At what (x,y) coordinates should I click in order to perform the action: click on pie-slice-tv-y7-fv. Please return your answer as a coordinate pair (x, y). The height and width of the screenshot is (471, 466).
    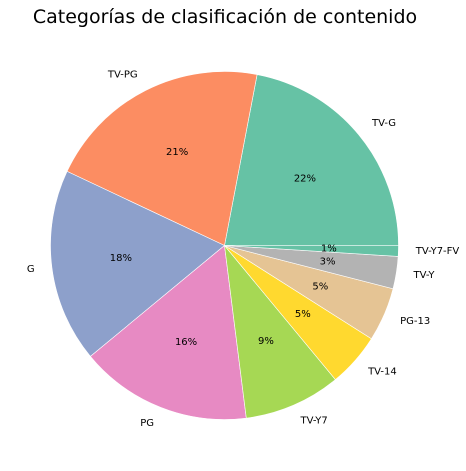
    Looking at the image, I should click on (311, 251).